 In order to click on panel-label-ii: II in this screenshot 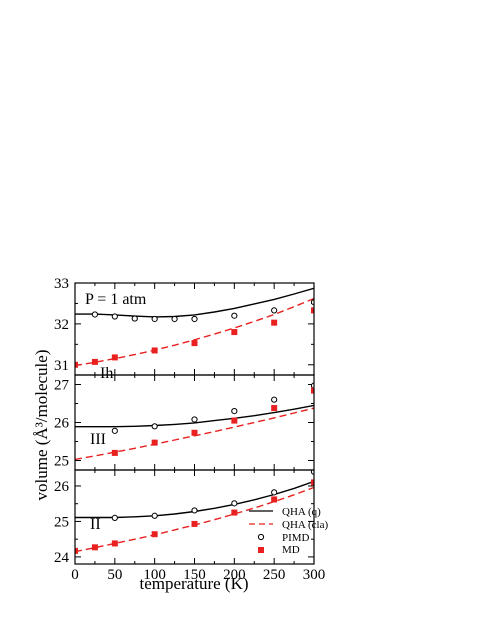, I will do `click(95, 524)`.